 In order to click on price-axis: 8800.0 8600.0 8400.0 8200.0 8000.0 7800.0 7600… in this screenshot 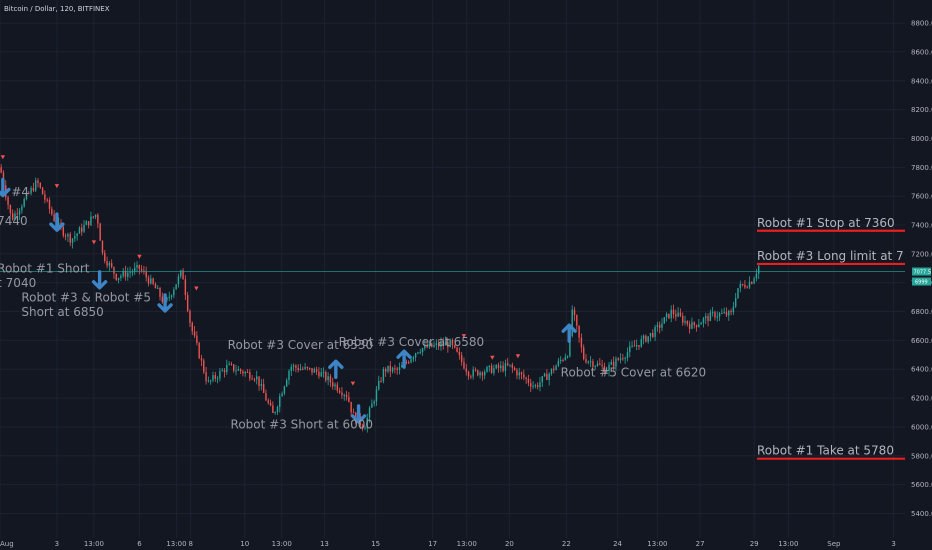, I will do `click(921, 269)`.